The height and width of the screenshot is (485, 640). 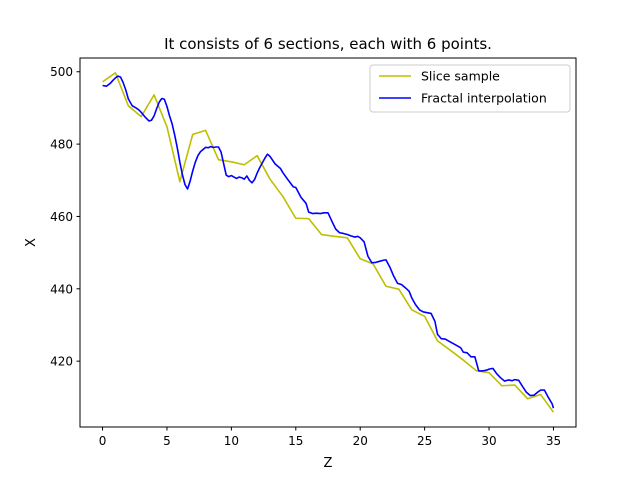 What do you see at coordinates (360, 441) in the screenshot?
I see `x-tick-label: 20` at bounding box center [360, 441].